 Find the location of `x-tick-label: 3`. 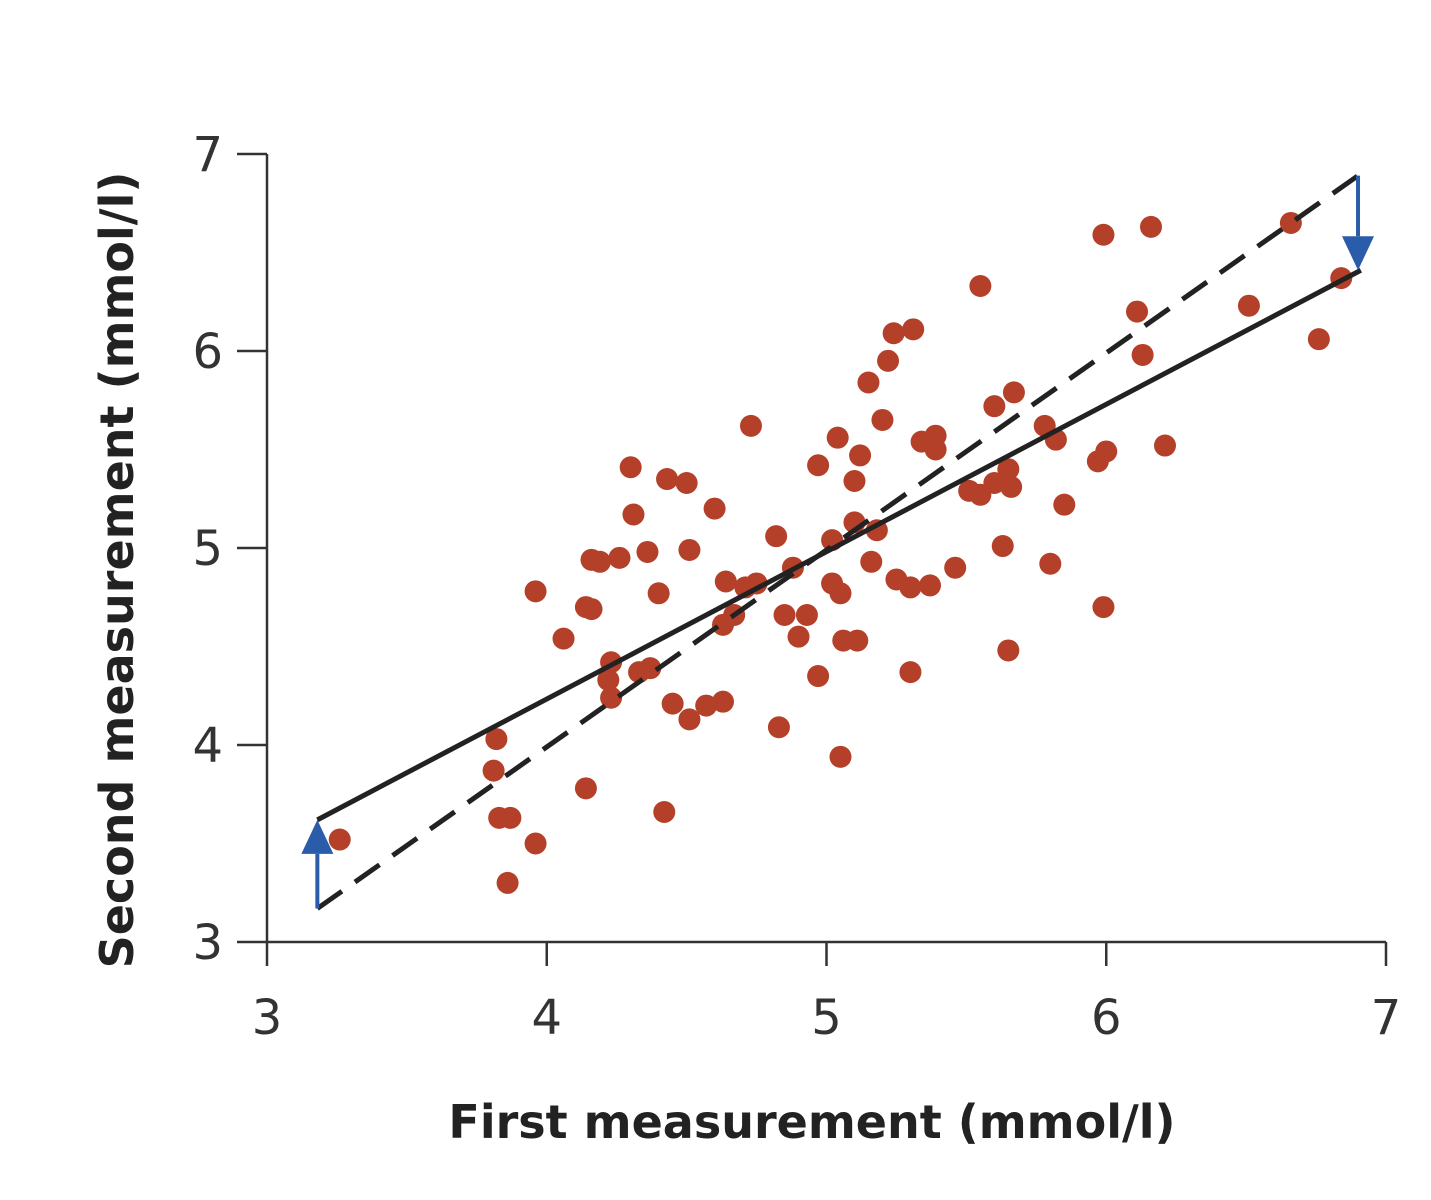

x-tick-label: 3 is located at coordinates (267, 1018).